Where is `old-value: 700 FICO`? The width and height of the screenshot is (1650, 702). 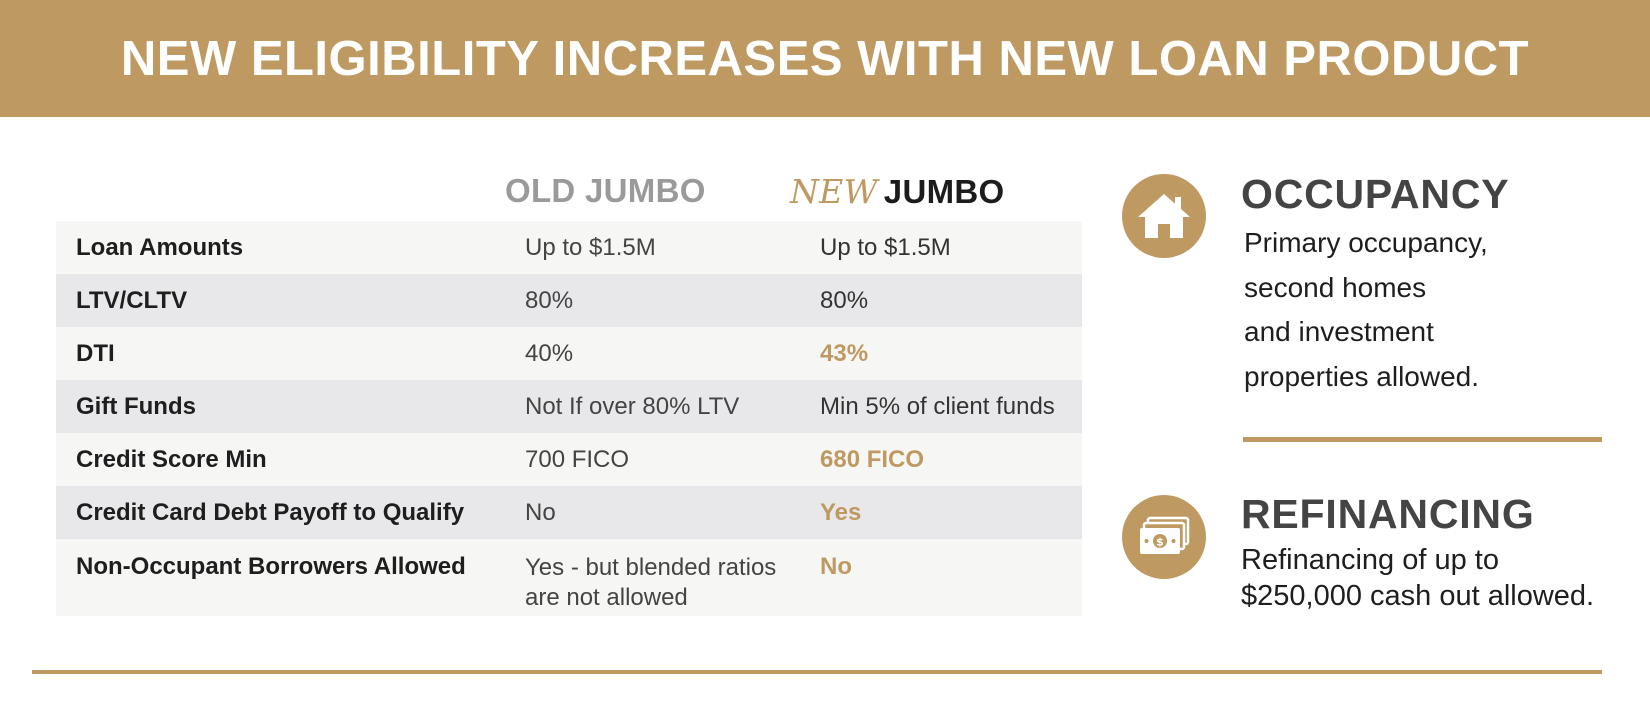
old-value: 700 FICO is located at coordinates (577, 459).